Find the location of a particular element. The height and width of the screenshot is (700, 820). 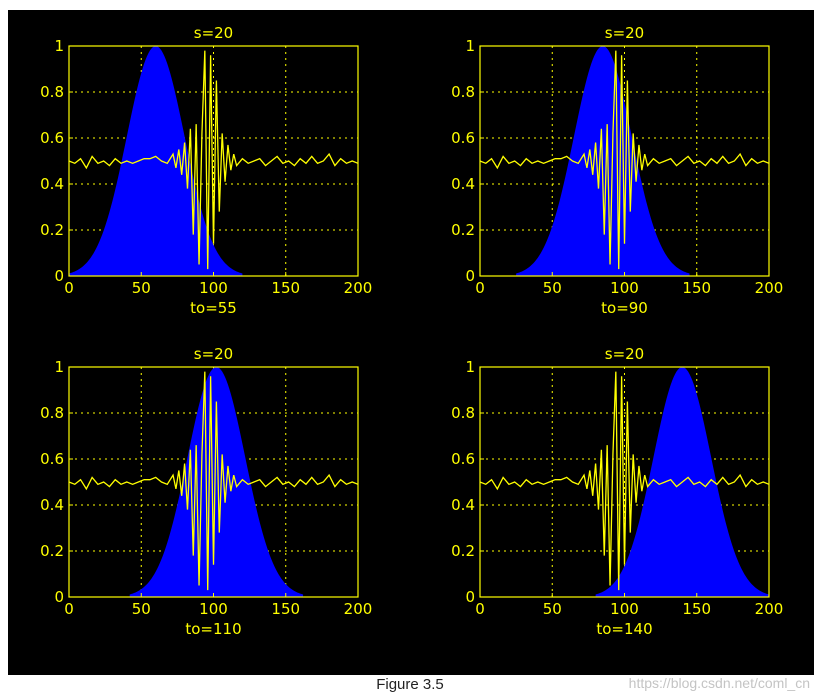

figure-caption: Figure 3.5 is located at coordinates (410, 684).